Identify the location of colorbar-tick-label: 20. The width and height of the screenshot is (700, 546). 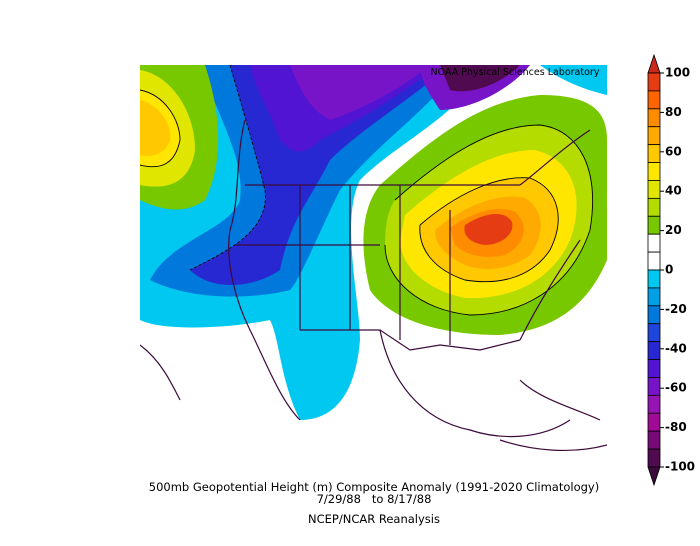
(673, 230).